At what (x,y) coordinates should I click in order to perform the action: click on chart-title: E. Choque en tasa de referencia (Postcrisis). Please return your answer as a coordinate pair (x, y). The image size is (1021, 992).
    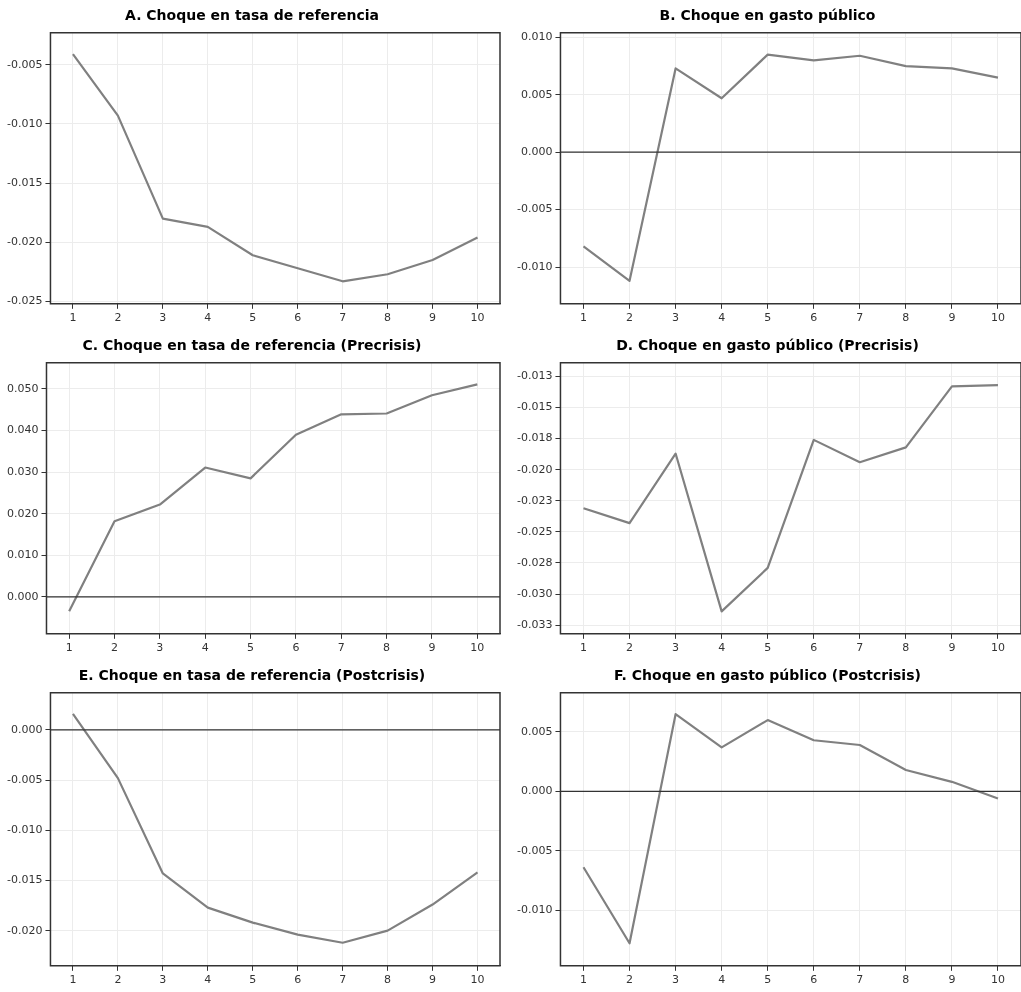
    Looking at the image, I should click on (252, 675).